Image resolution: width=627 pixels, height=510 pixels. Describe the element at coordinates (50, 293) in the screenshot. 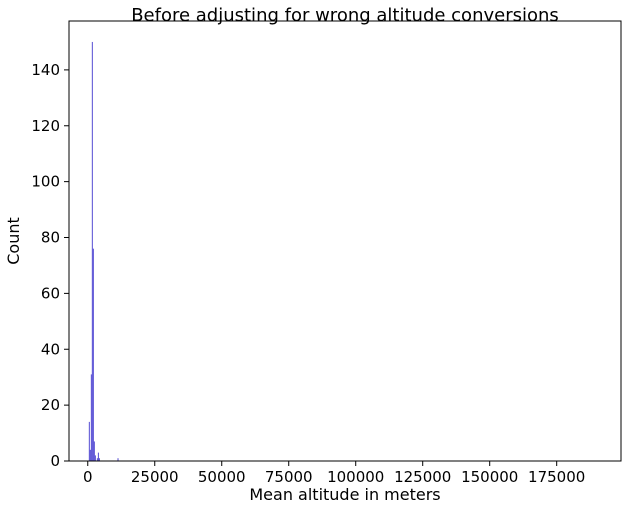

I see `y-tick-label: 60` at that location.